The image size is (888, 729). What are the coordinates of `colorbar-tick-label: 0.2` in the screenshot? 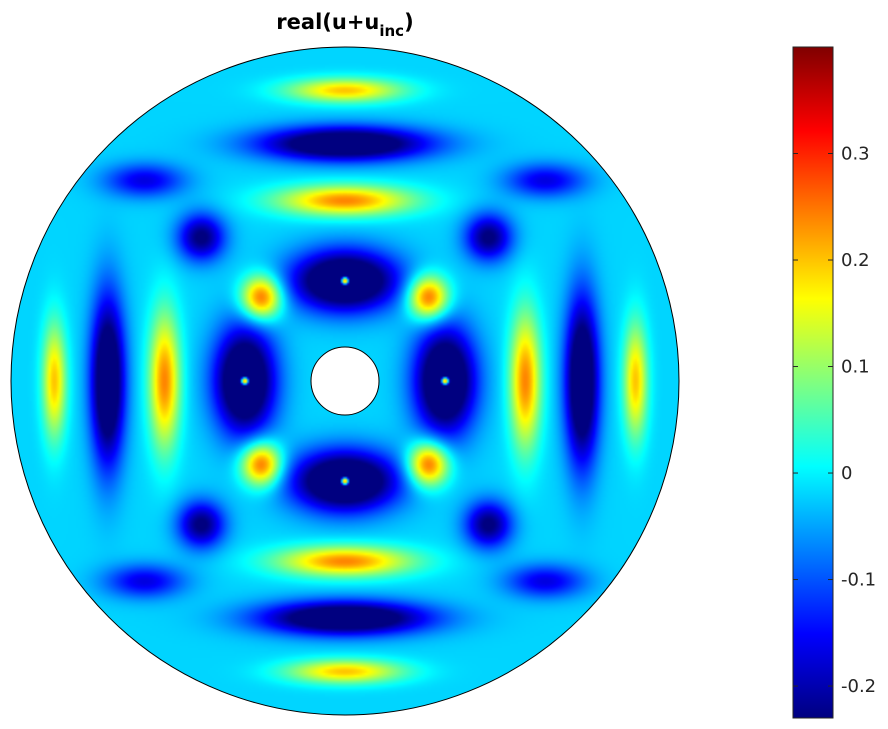 It's located at (855, 260).